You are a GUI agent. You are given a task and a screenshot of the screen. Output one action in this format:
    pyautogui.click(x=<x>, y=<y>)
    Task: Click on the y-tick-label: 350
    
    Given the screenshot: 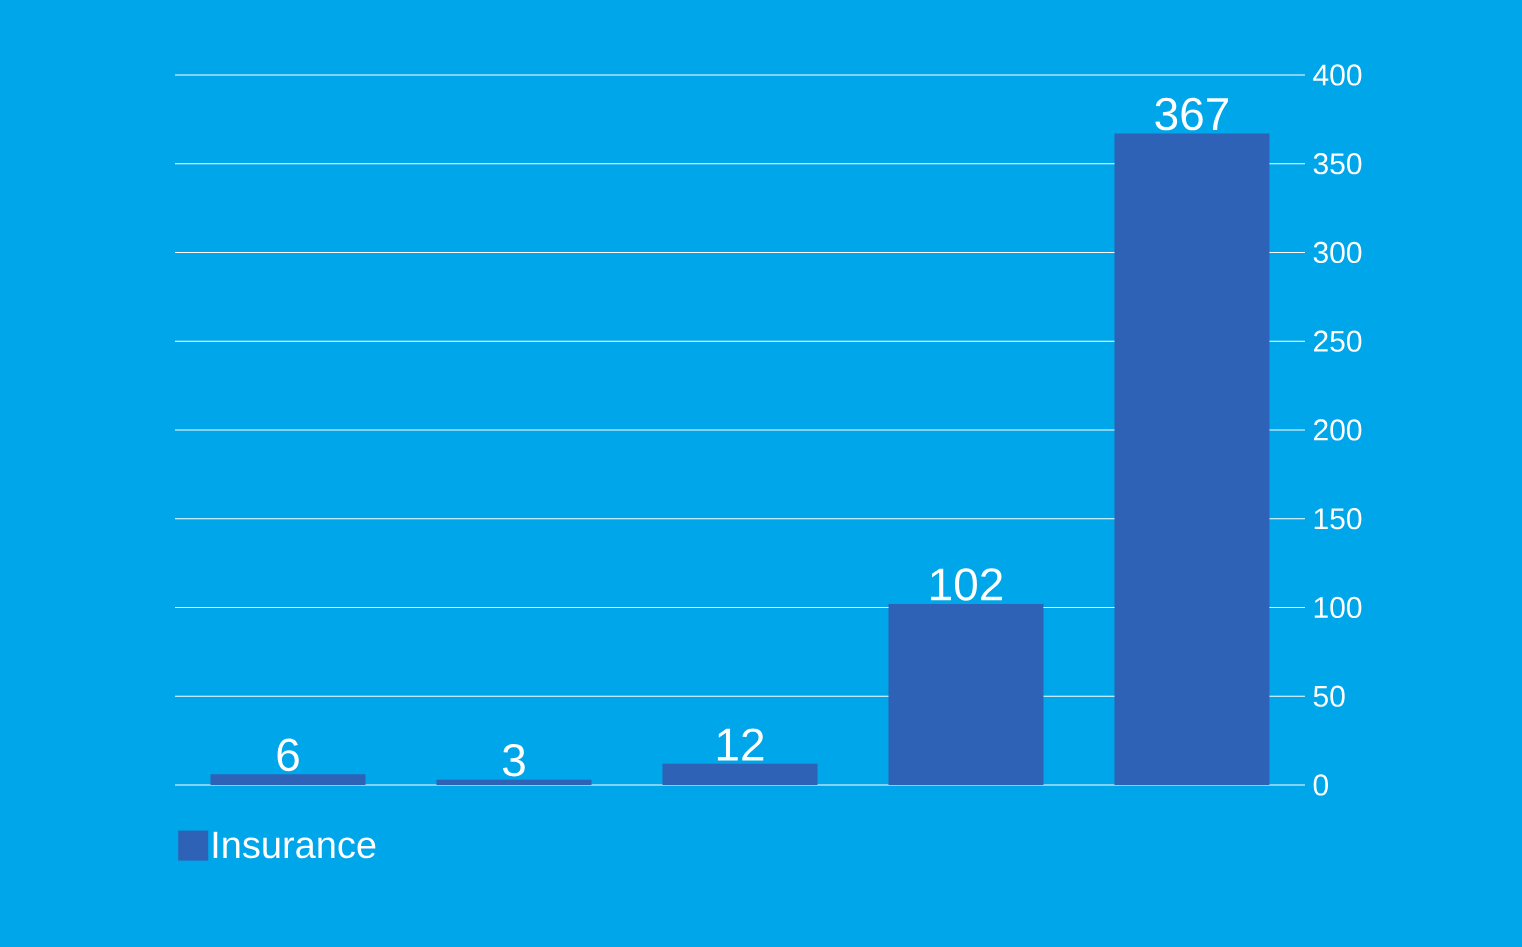 What is the action you would take?
    pyautogui.click(x=1337, y=164)
    